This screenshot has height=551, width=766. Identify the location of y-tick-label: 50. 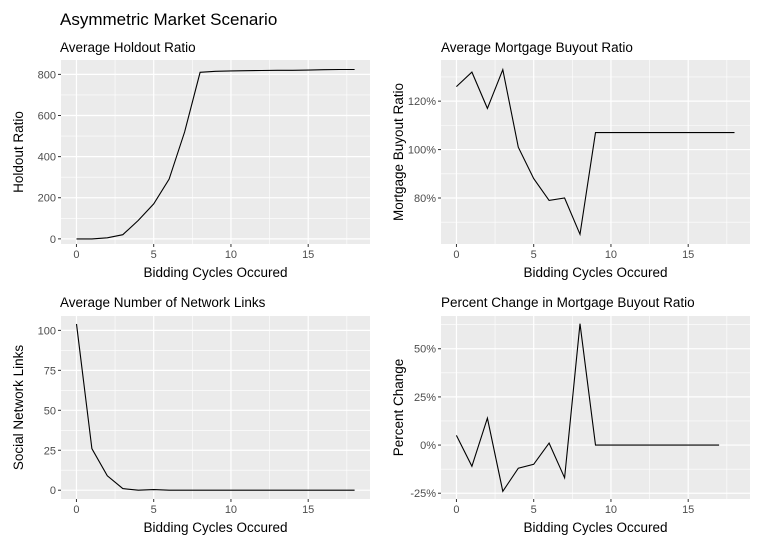
(50, 411).